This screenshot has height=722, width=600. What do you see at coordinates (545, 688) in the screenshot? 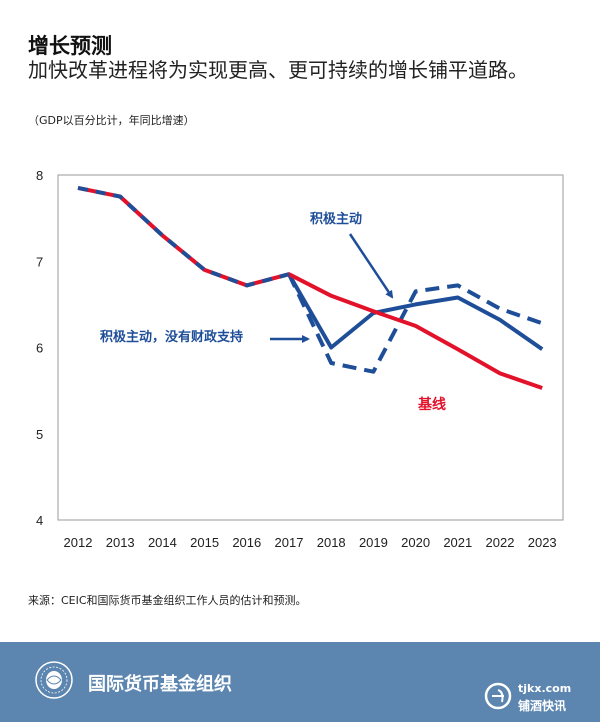
I see `watermark-url: tjkx.com` at bounding box center [545, 688].